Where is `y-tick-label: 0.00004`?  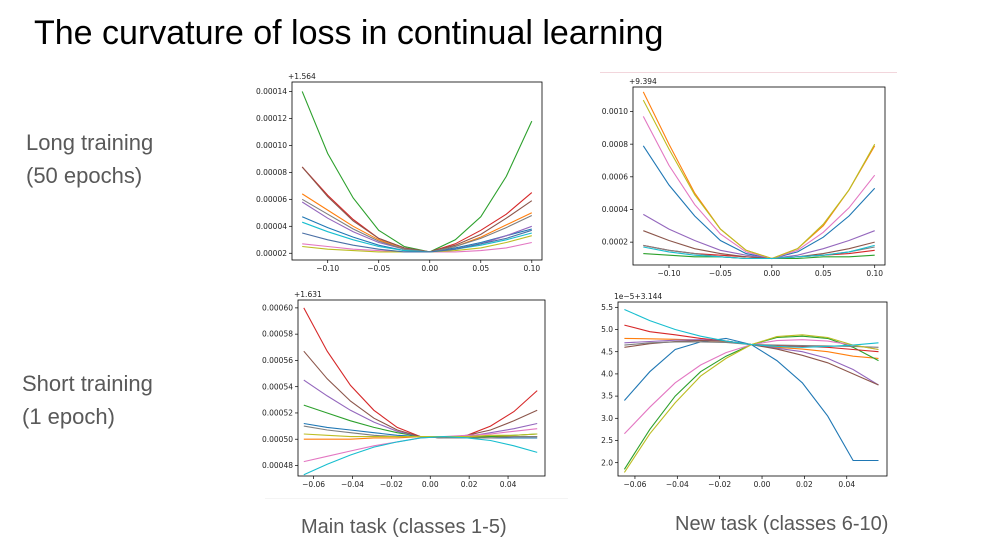
y-tick-label: 0.00004 is located at coordinates (271, 226).